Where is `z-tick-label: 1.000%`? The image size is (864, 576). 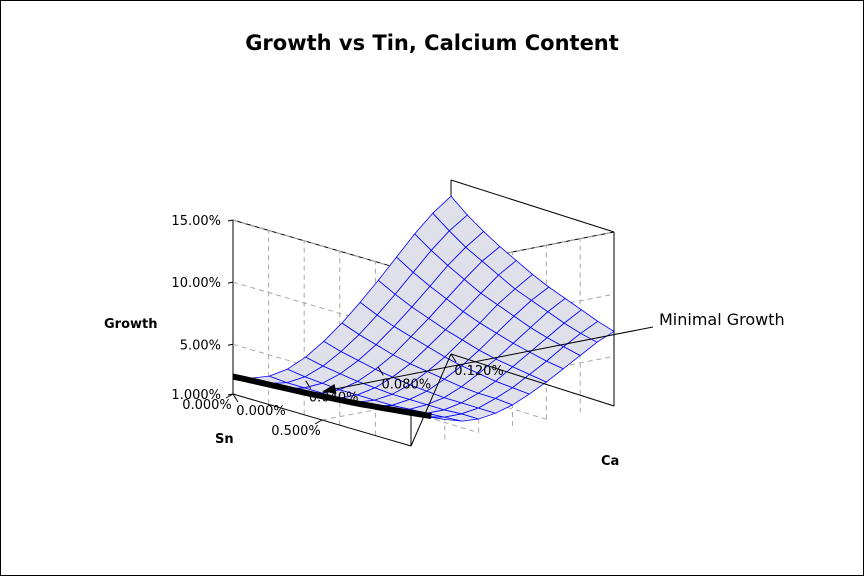
z-tick-label: 1.000% is located at coordinates (196, 395).